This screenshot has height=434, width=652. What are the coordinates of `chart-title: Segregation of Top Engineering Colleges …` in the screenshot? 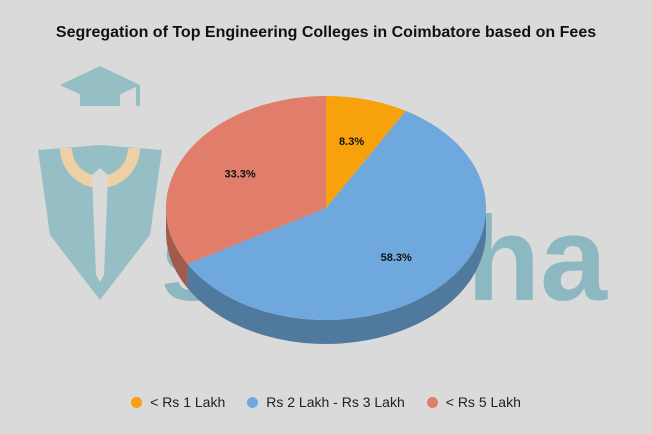 It's located at (326, 32).